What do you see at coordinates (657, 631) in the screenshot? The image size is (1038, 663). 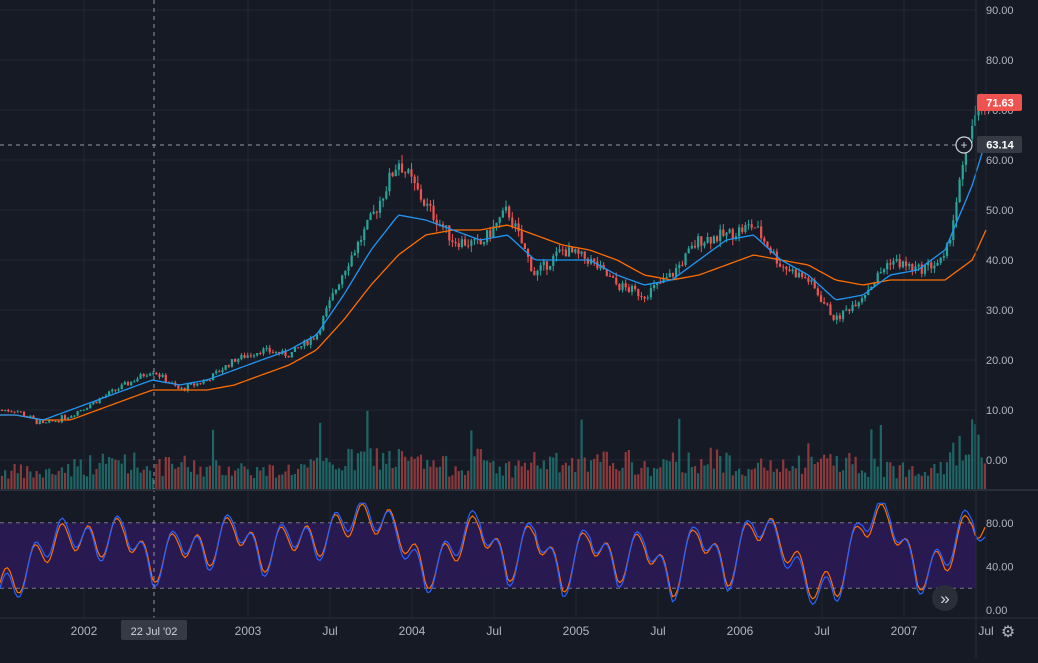 I see `time-axis-label: Jul` at bounding box center [657, 631].